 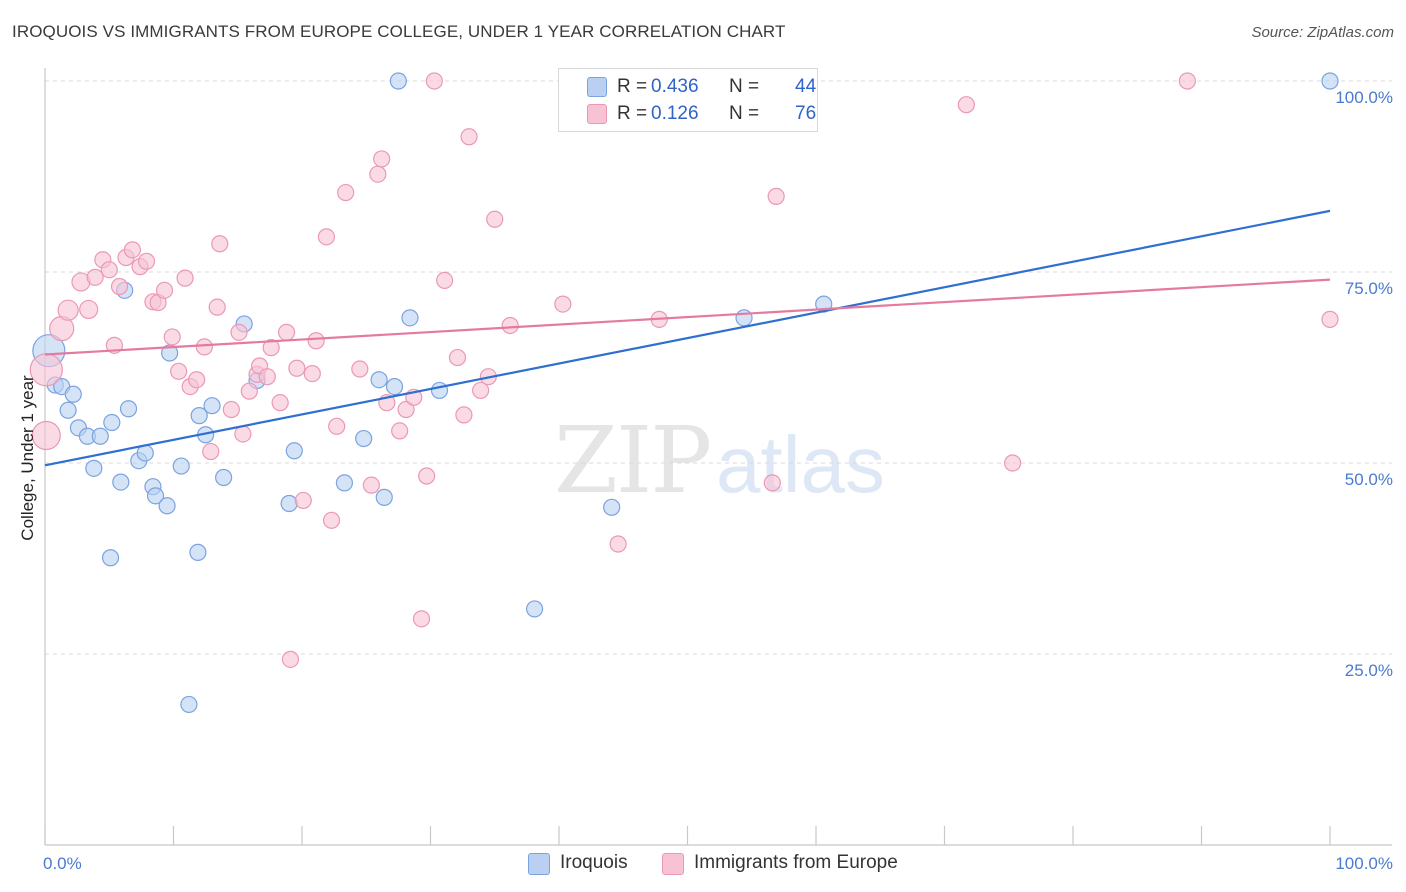 I want to click on y-tick-label: 25.0%, so click(x=1369, y=670).